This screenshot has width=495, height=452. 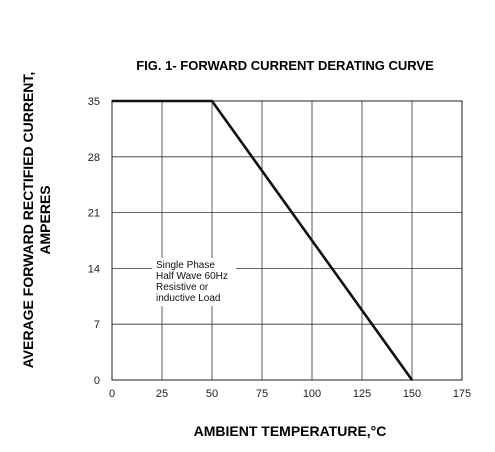 What do you see at coordinates (312, 394) in the screenshot?
I see `x-tick-label-4: 100` at bounding box center [312, 394].